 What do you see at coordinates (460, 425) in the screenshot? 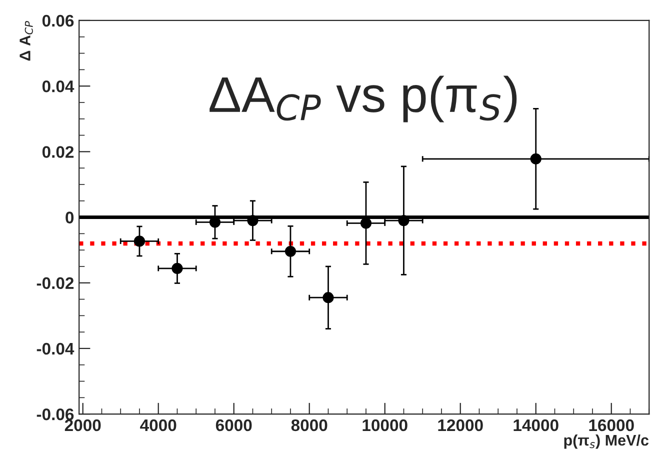
I see `x-tick-label: 12000` at bounding box center [460, 425].